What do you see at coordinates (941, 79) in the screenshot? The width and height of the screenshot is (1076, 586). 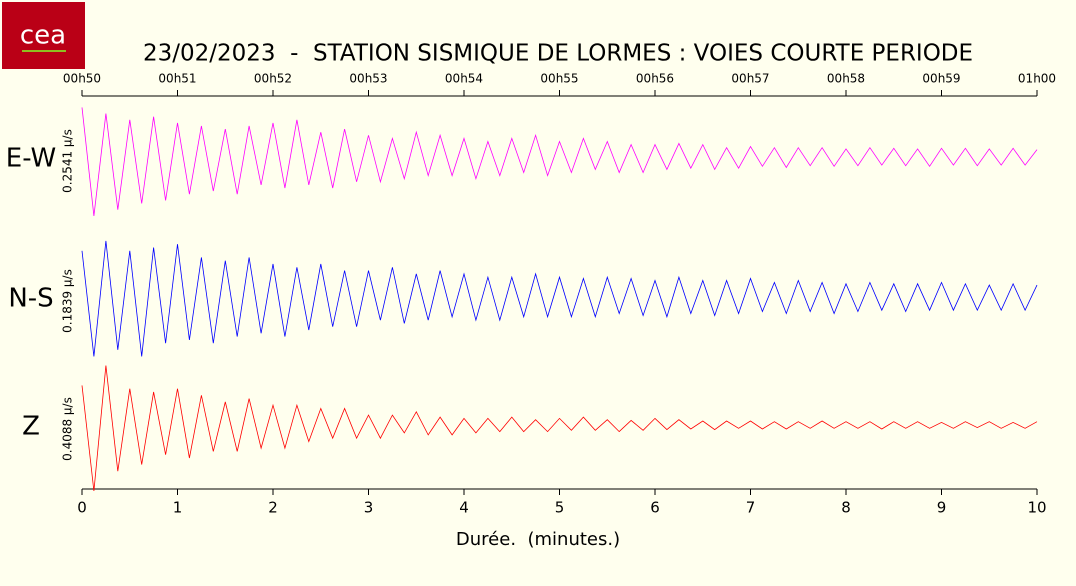 I see `top-tick-label: 00h59` at bounding box center [941, 79].